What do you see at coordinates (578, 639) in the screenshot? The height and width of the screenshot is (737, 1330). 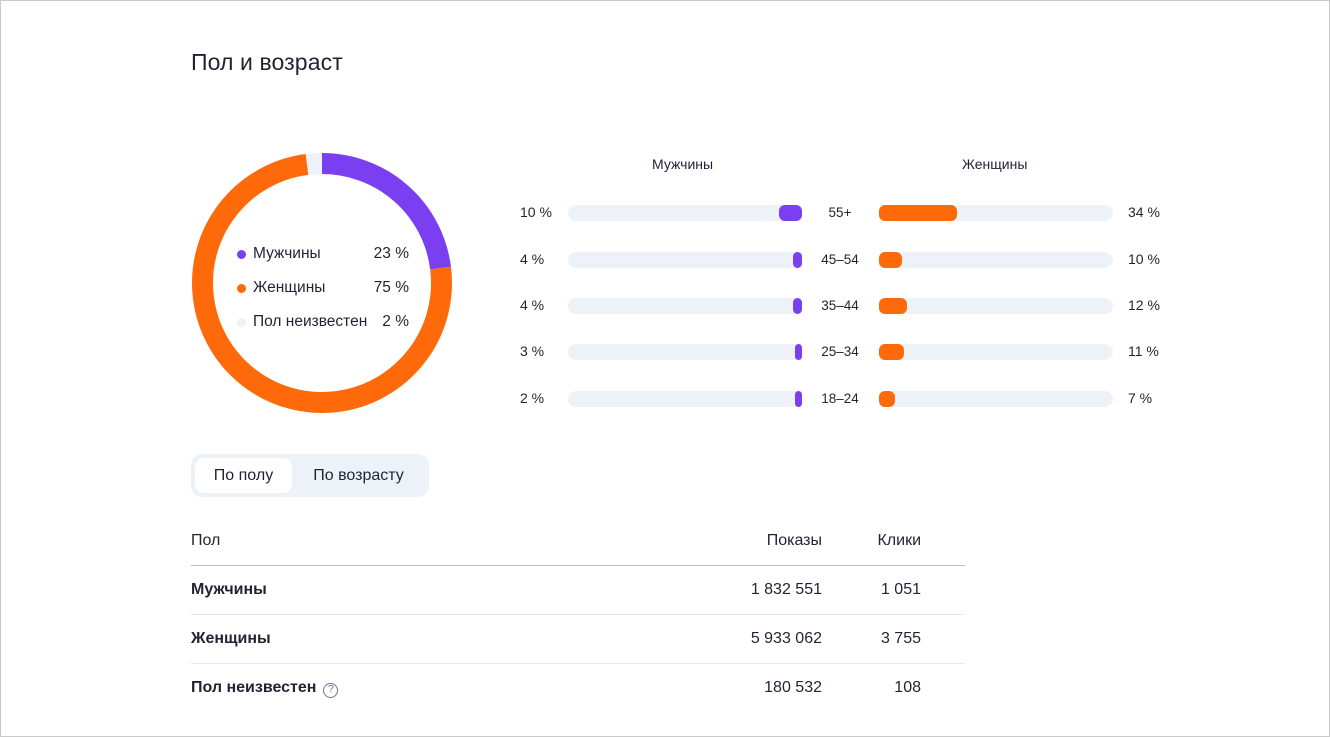 I see `table-row: Женщины 5 933 062 3 755` at bounding box center [578, 639].